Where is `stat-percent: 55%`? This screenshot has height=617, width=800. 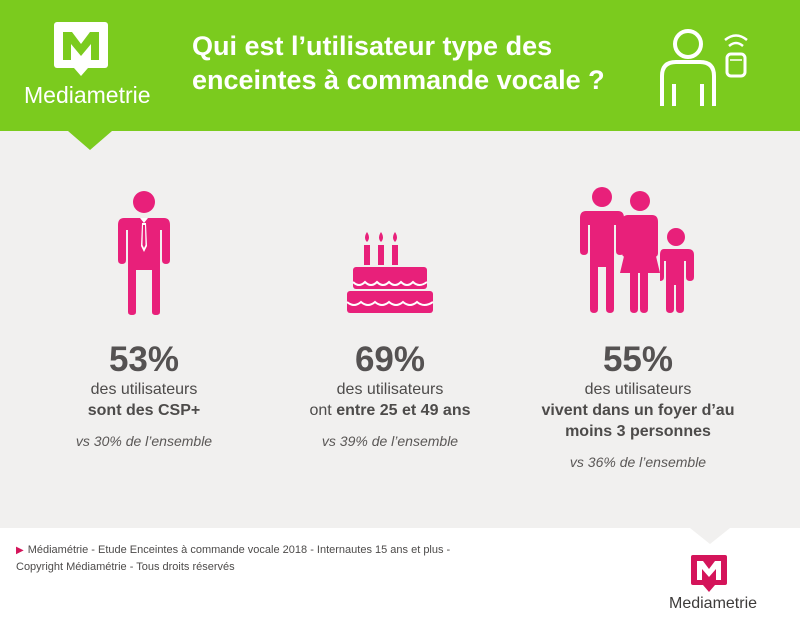
stat-percent: 55% is located at coordinates (638, 359).